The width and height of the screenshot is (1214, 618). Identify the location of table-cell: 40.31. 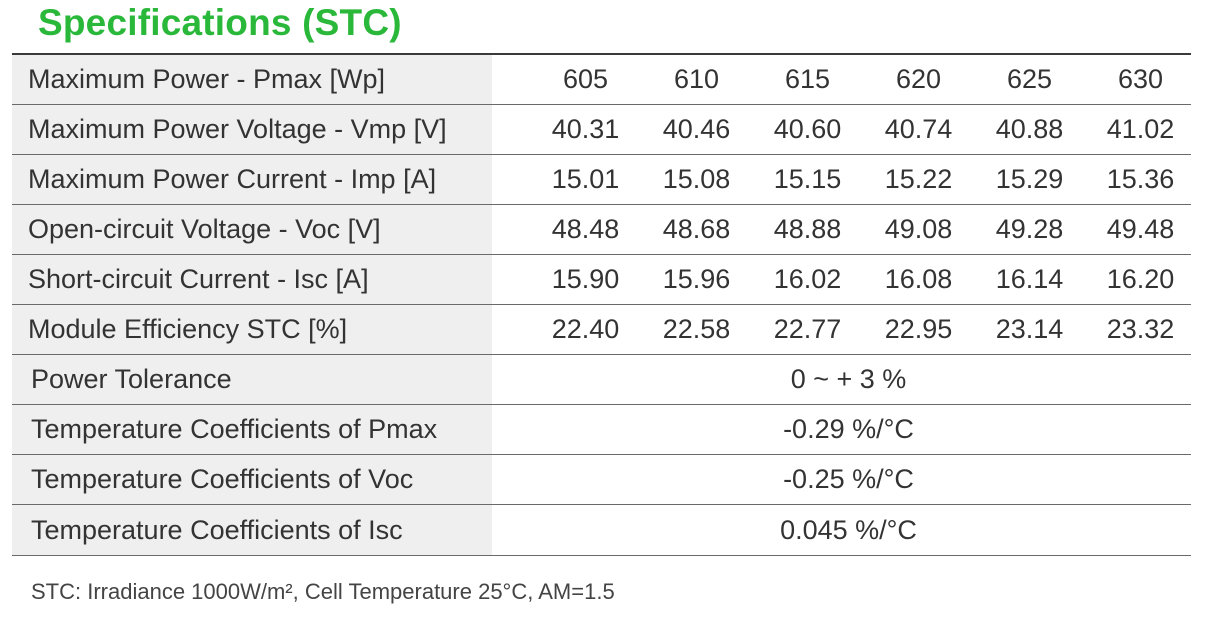
(585, 129).